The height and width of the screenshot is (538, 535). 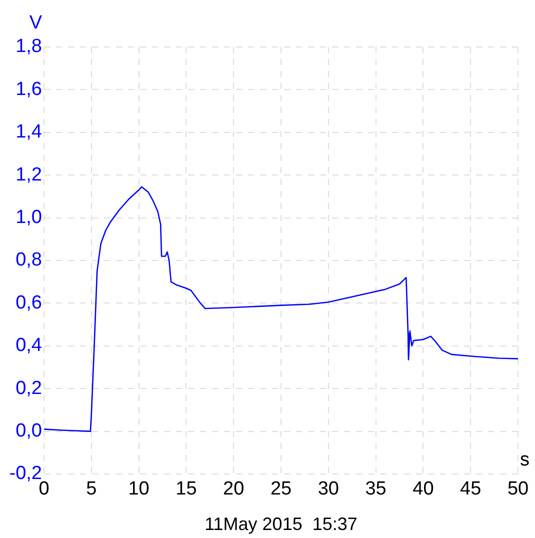 I want to click on text: 11May 2015 15:37, so click(x=281, y=524).